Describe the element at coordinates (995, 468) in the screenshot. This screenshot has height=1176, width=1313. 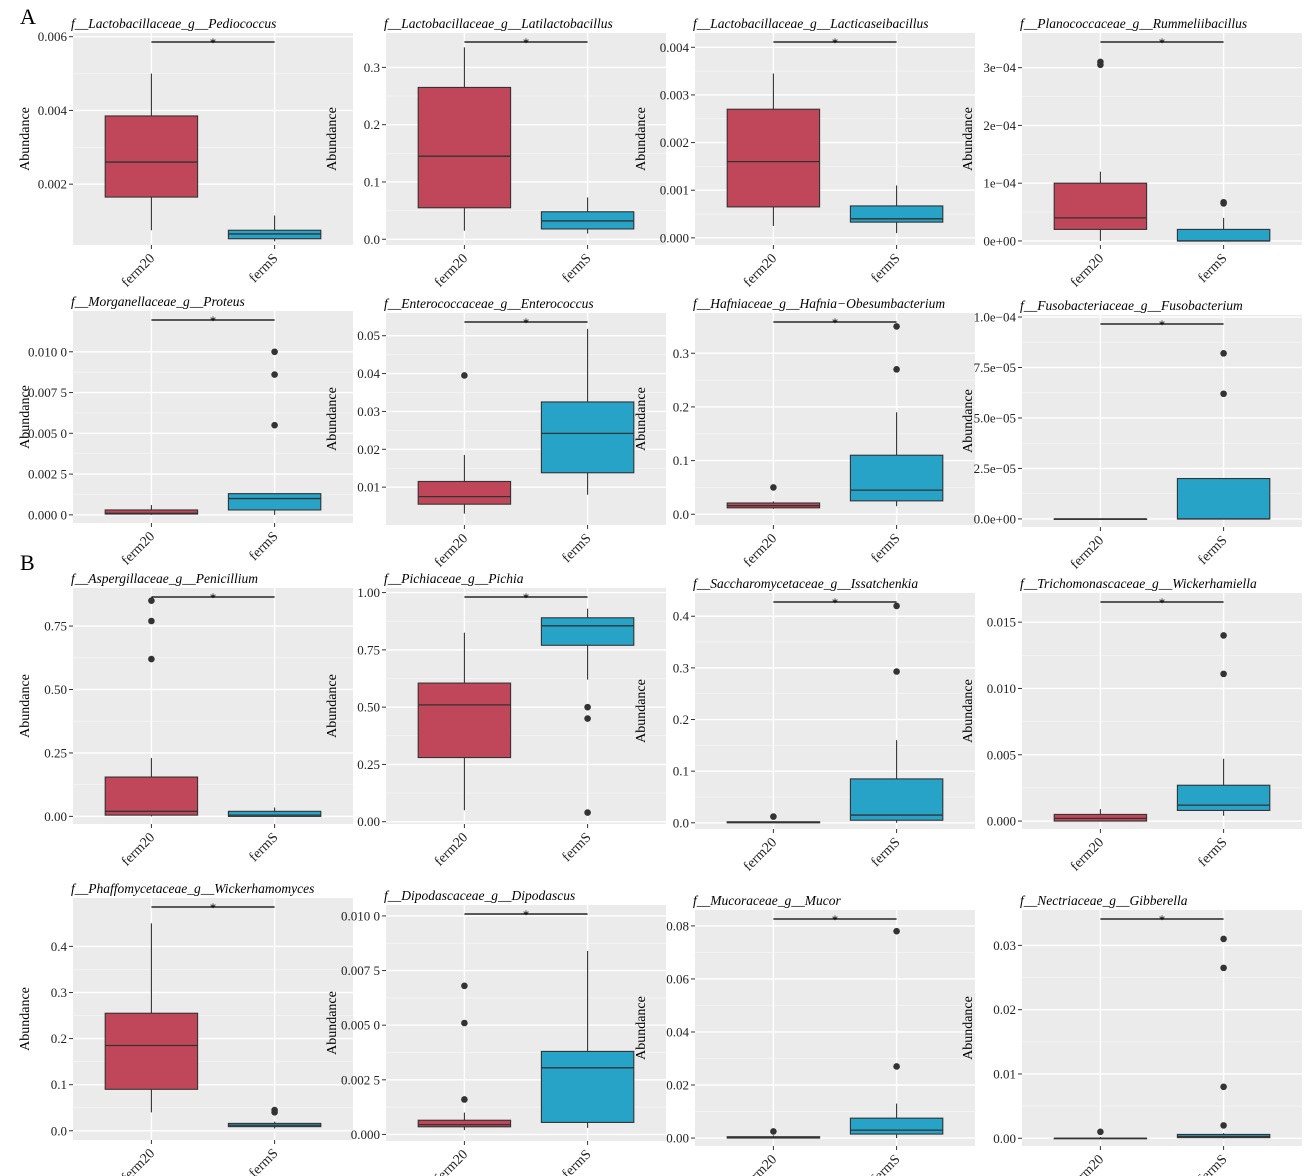
I see `y-tick-label: 2.5e−05` at that location.